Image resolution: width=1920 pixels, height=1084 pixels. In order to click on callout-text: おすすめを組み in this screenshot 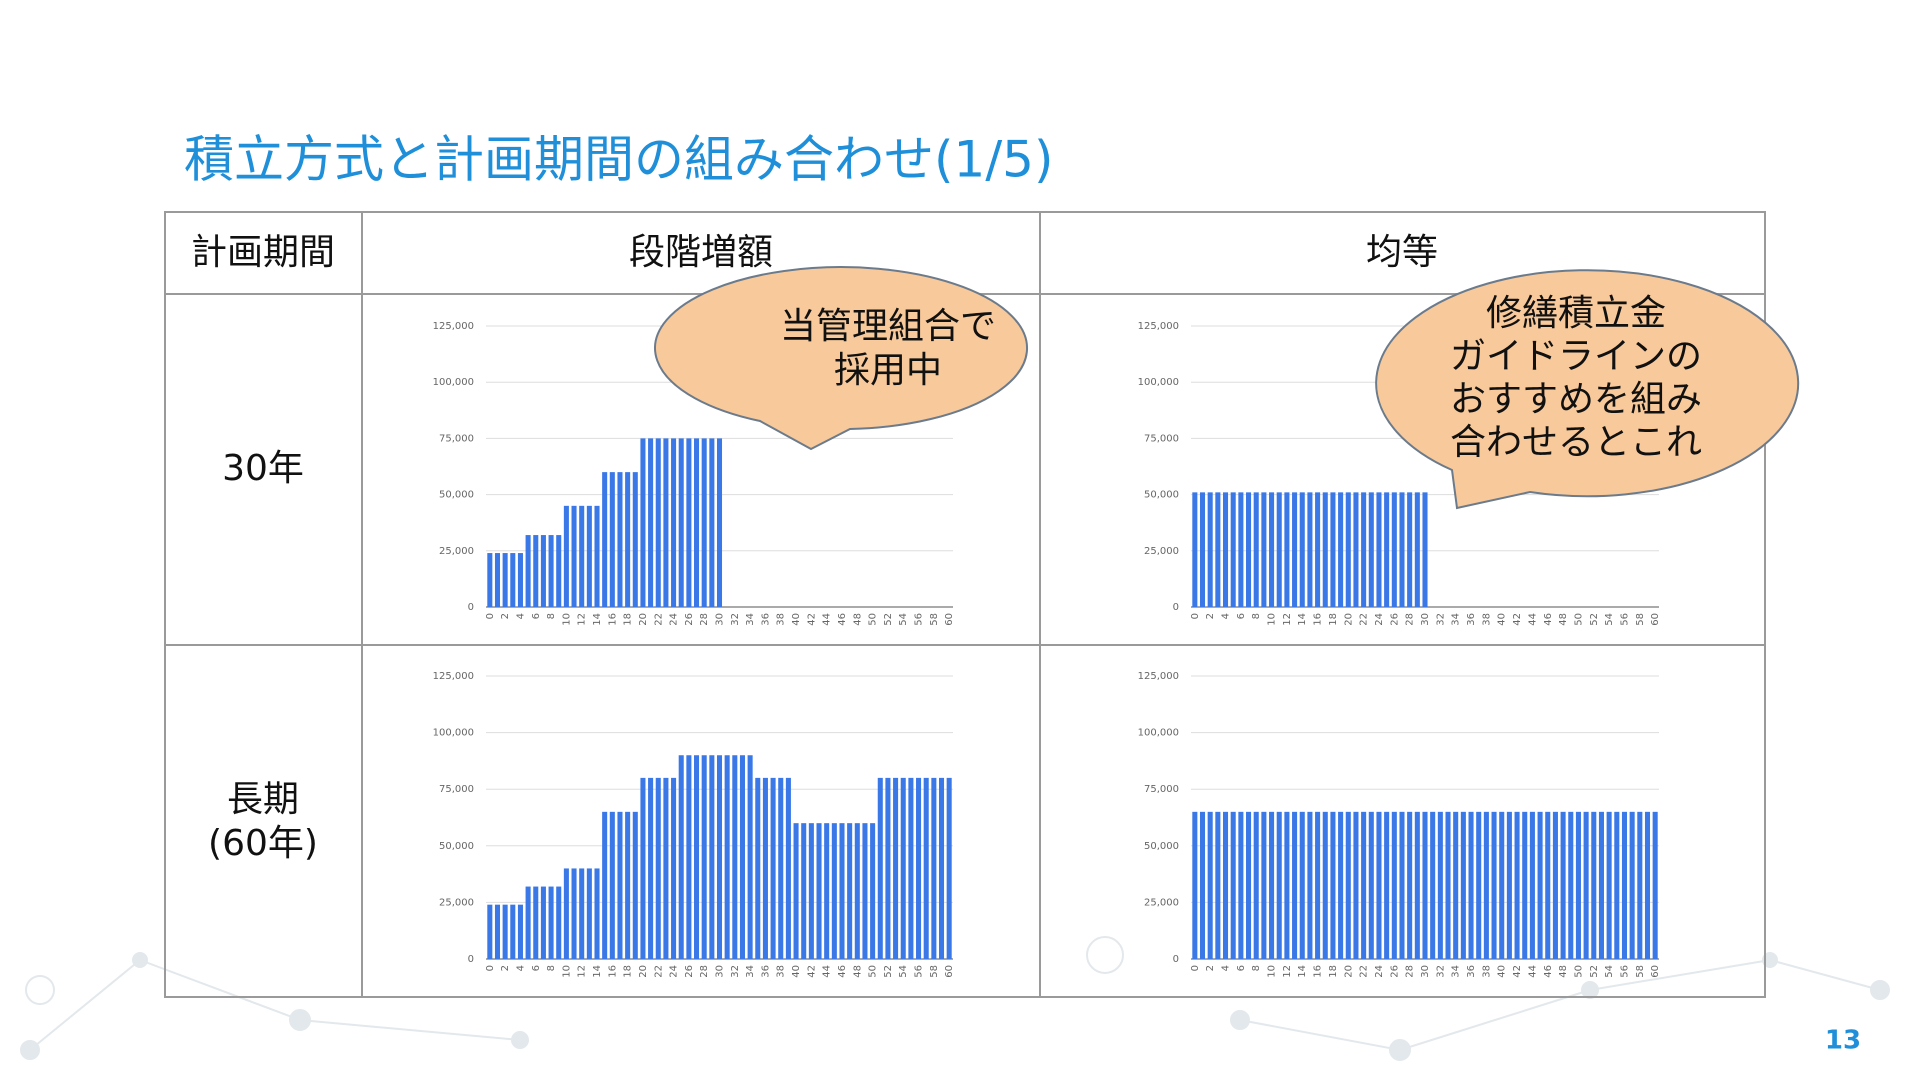, I will do `click(1576, 399)`.